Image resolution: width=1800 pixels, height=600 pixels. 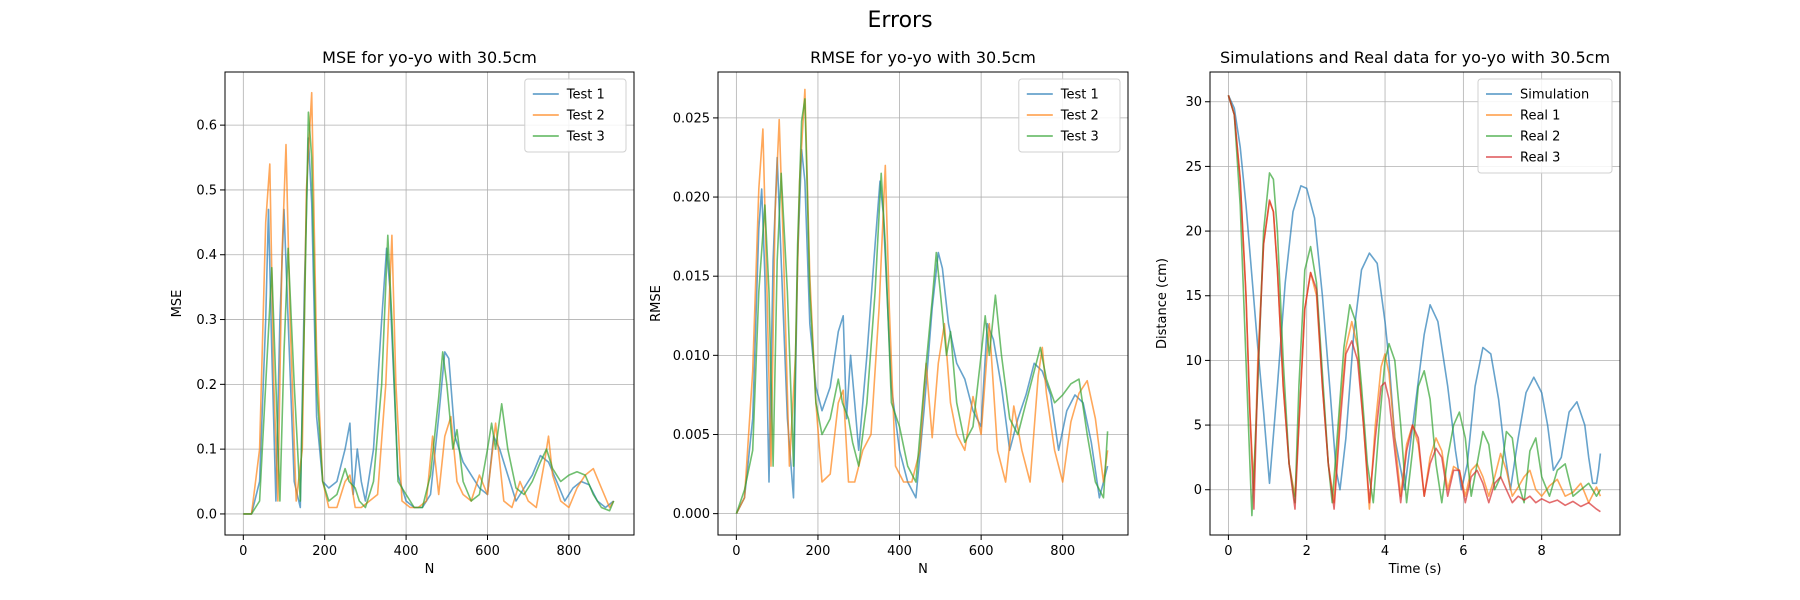 What do you see at coordinates (899, 20) in the screenshot?
I see `figure-title: Errors` at bounding box center [899, 20].